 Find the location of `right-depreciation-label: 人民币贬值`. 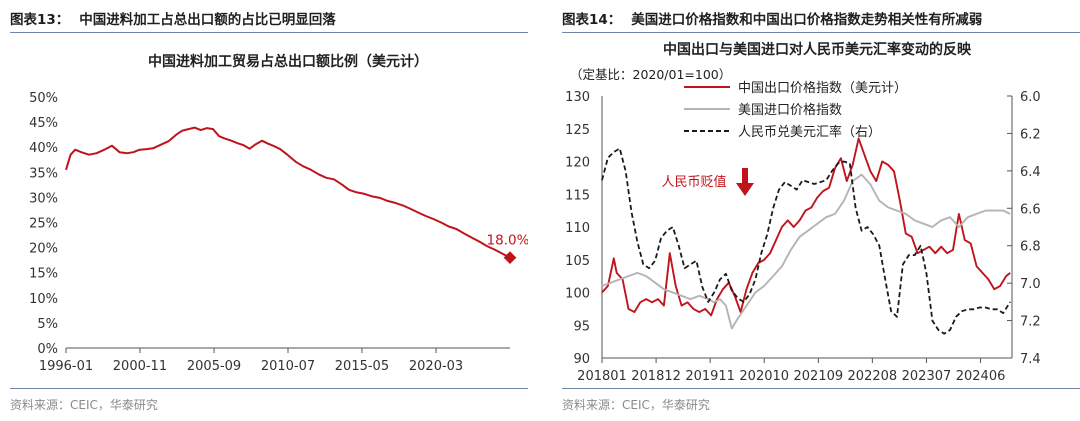

right-depreciation-label: 人民币贬值 is located at coordinates (693, 182).